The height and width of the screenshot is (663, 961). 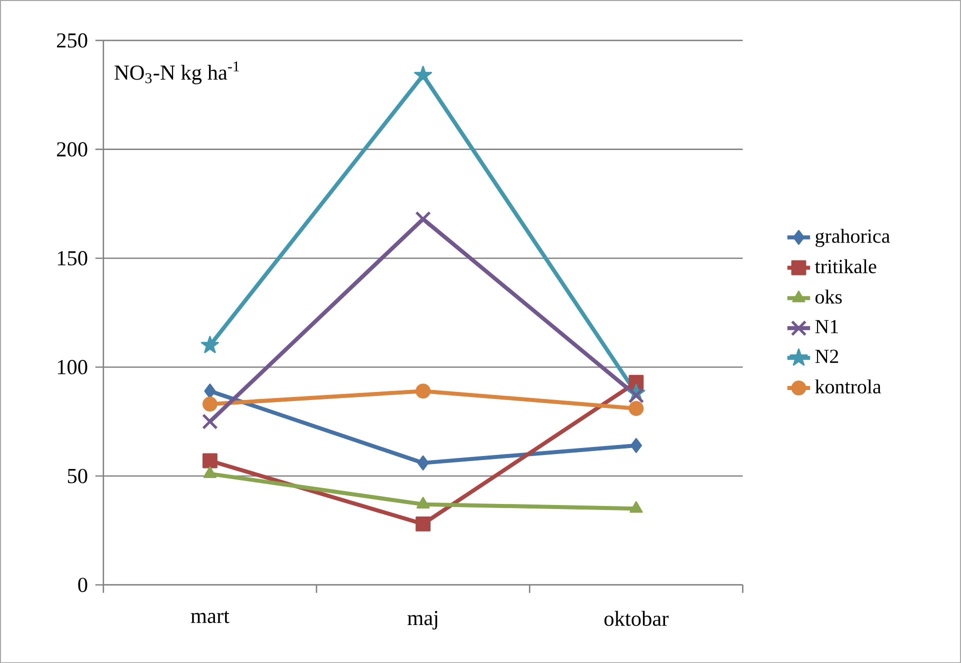 What do you see at coordinates (826, 327) in the screenshot?
I see `legend-label: N1` at bounding box center [826, 327].